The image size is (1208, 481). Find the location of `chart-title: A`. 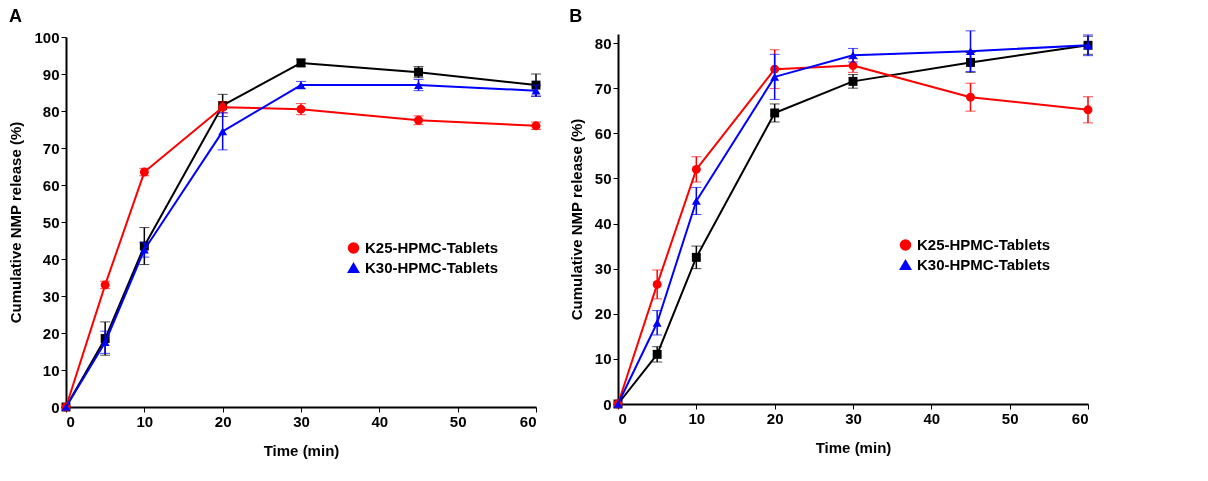

chart-title: A is located at coordinates (15, 16).